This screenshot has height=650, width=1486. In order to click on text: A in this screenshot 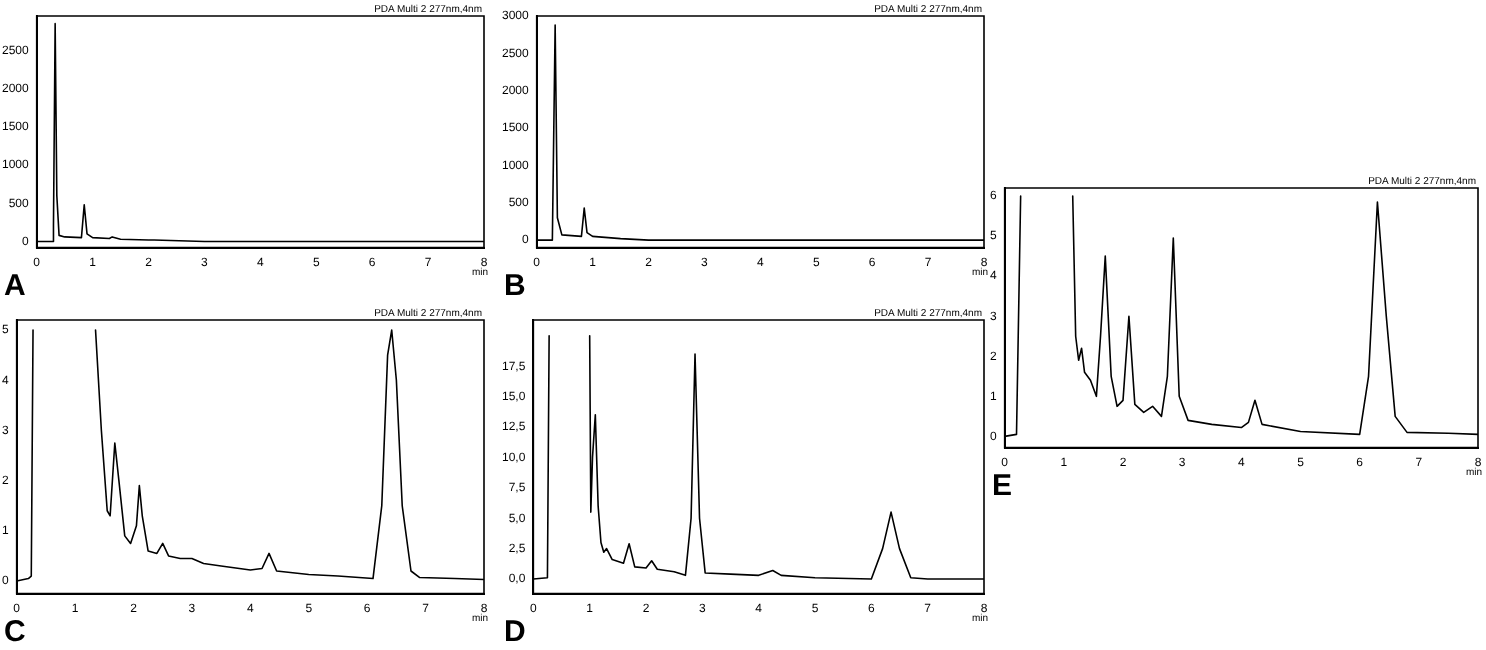, I will do `click(15, 286)`.